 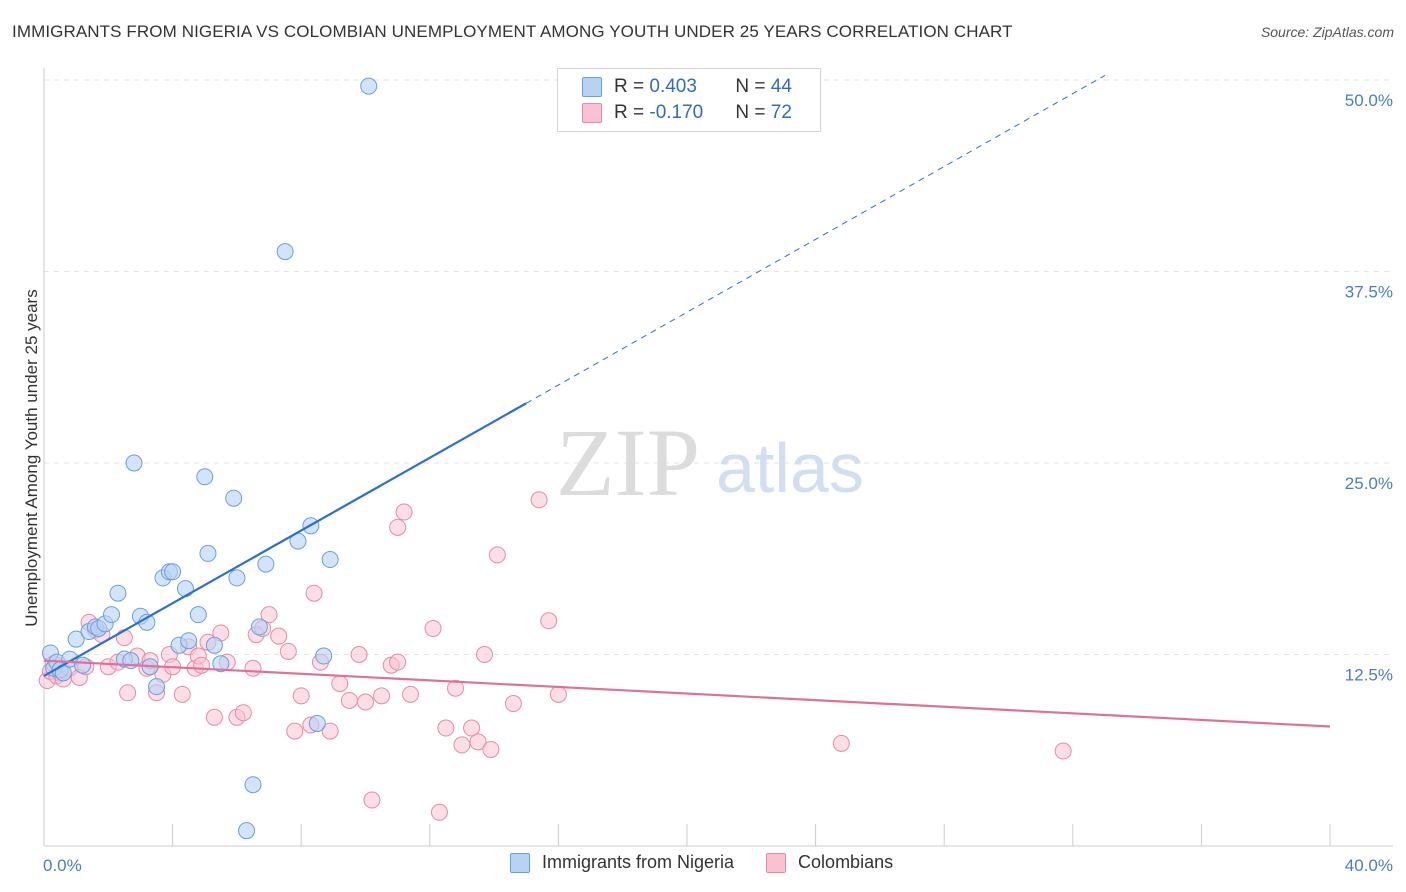 I want to click on legend-row-colombians: R = -0.170 N = 72, so click(x=675, y=113).